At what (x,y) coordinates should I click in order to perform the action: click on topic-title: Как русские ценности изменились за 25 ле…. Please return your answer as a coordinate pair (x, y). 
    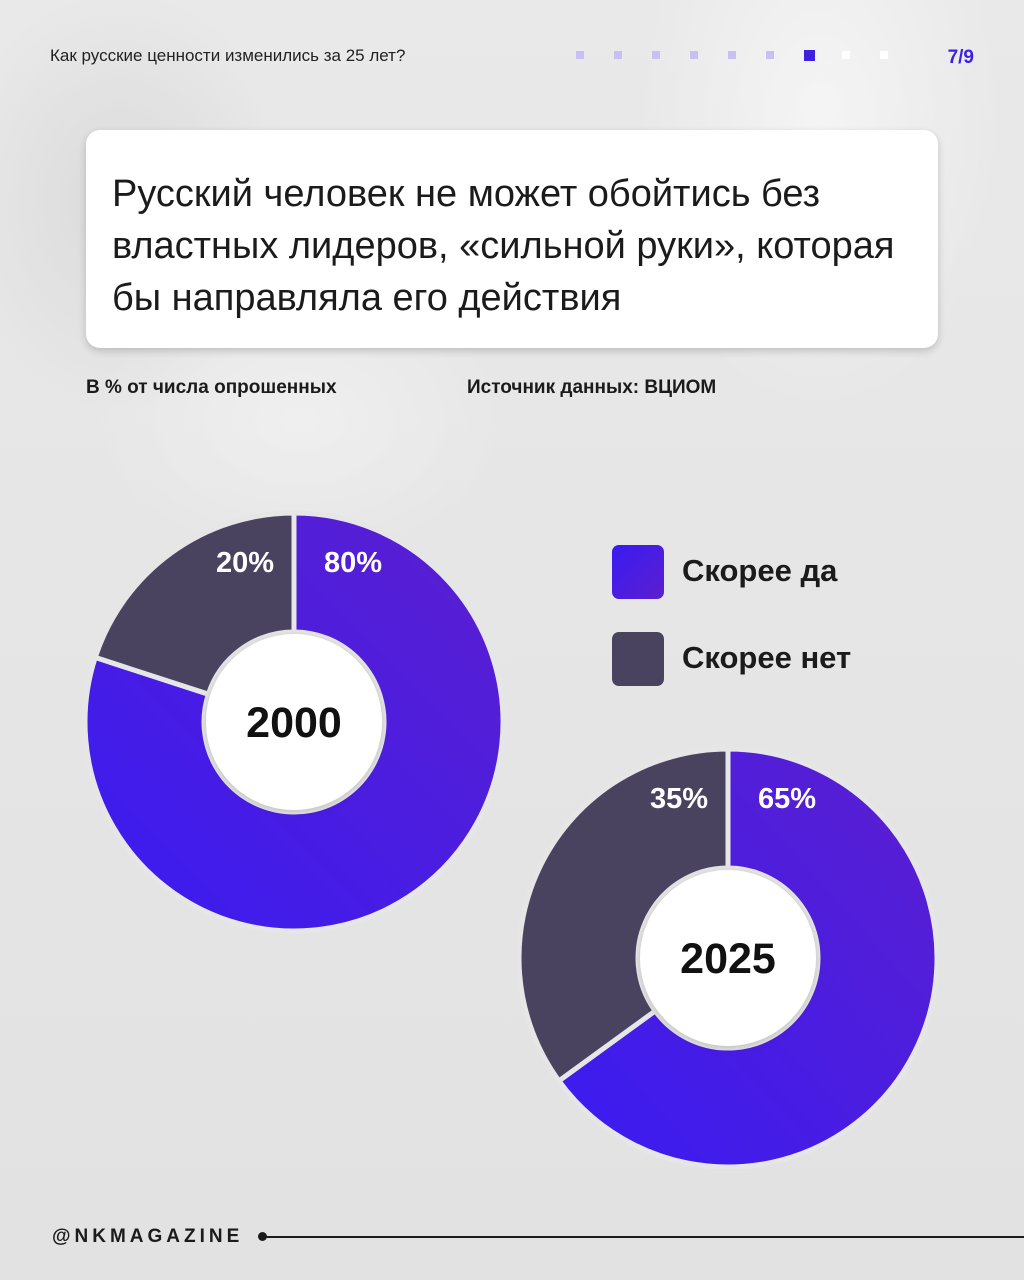
    Looking at the image, I should click on (228, 55).